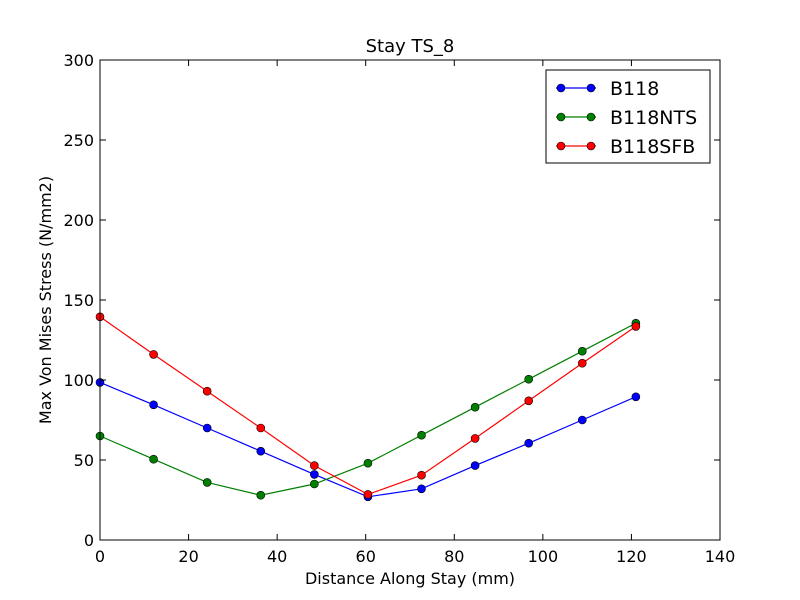 The width and height of the screenshot is (800, 600). I want to click on y-tick-label: 150, so click(78, 300).